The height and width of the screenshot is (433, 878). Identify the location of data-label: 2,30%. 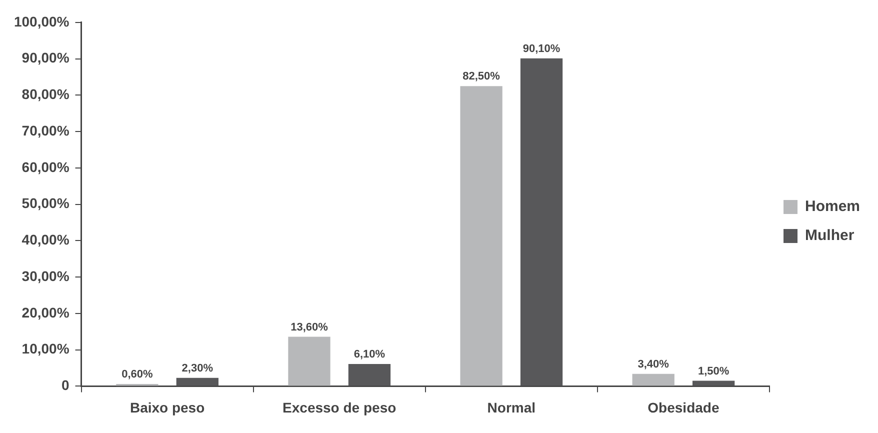
(198, 368).